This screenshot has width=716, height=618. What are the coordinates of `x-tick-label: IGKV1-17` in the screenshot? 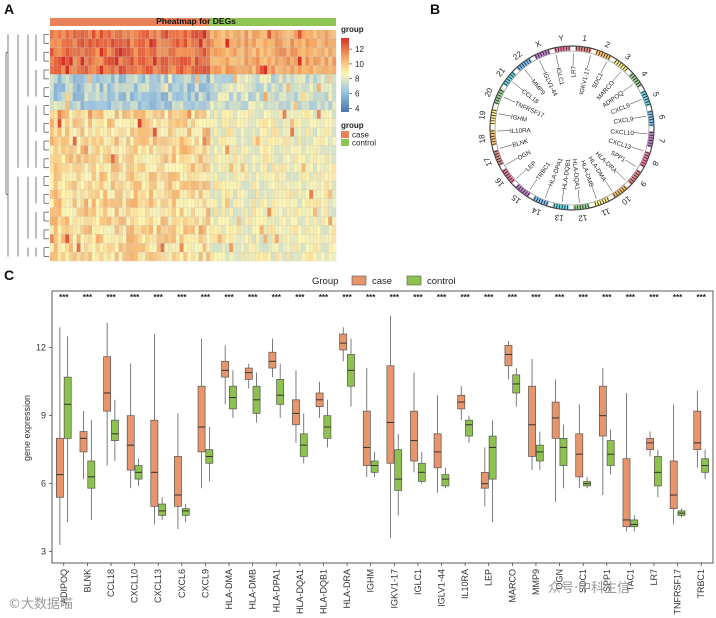 It's located at (394, 589).